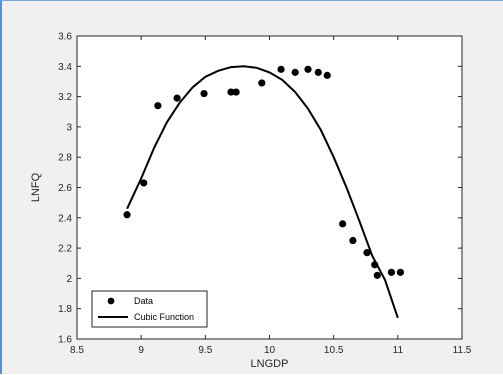  What do you see at coordinates (270, 364) in the screenshot?
I see `x-axis-label: LNGDP` at bounding box center [270, 364].